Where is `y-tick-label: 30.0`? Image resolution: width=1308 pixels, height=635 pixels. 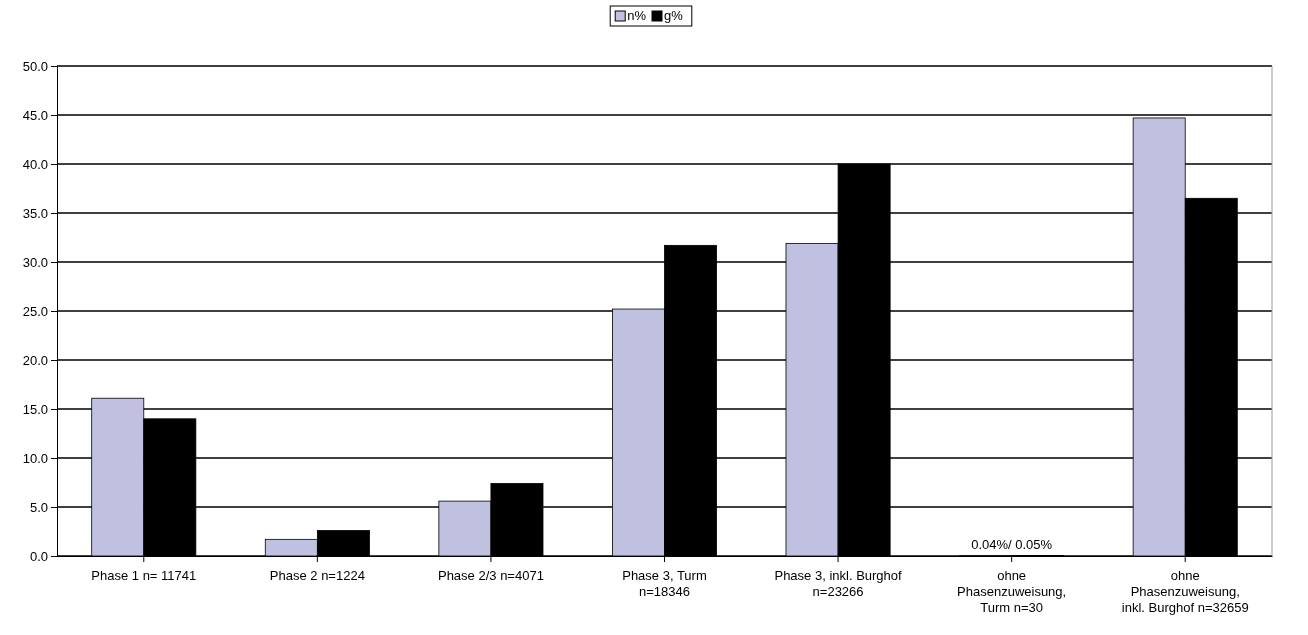
y-tick-label: 30.0 is located at coordinates (35, 262).